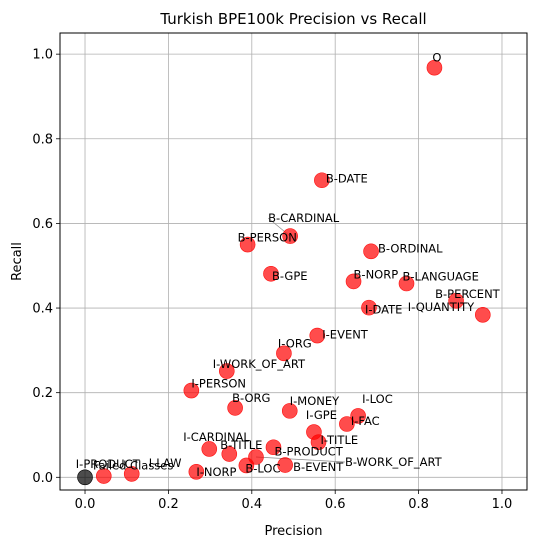 The width and height of the screenshot is (536, 551). What do you see at coordinates (304, 218) in the screenshot?
I see `point-label: B-CARDINAL` at bounding box center [304, 218].